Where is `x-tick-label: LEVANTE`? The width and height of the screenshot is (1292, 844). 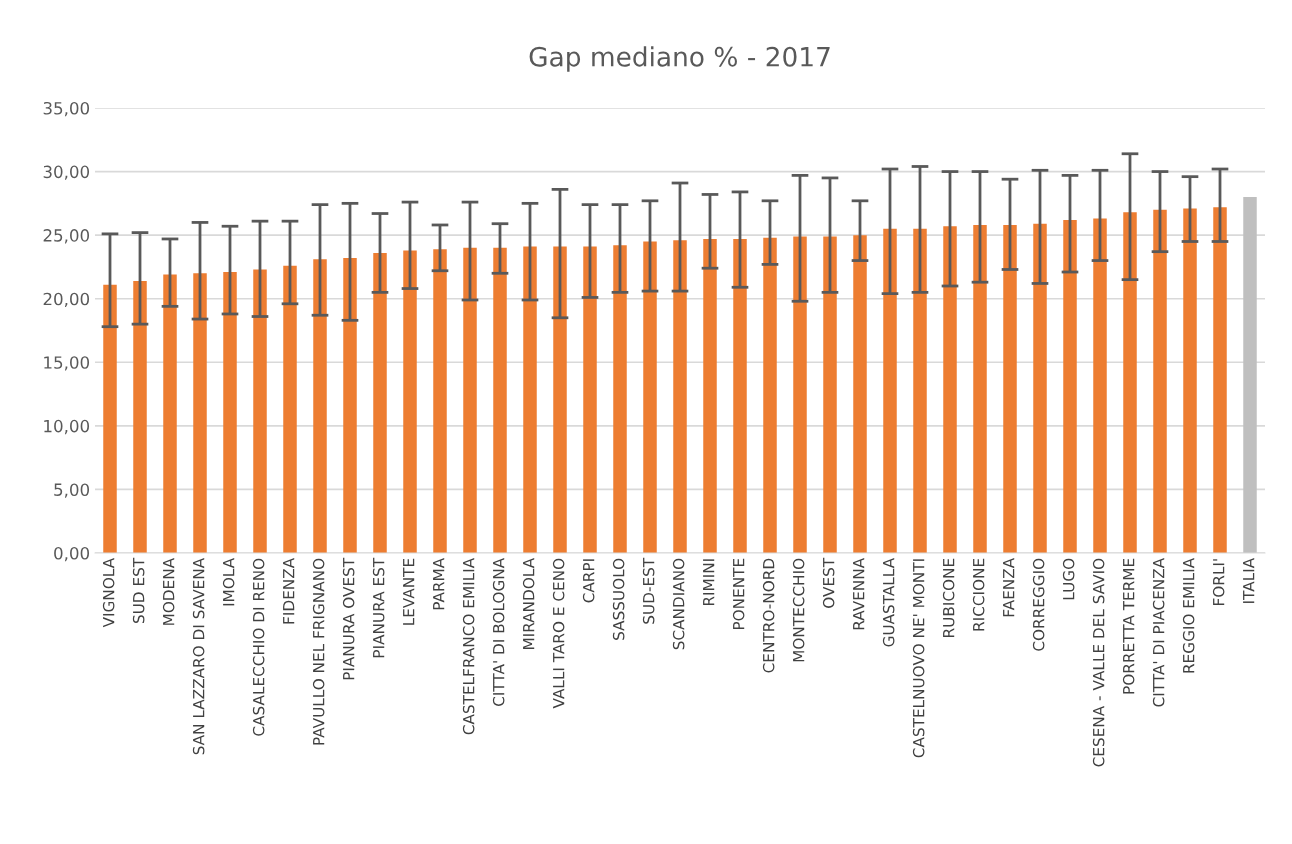
x-tick-label: LEVANTE is located at coordinates (409, 591).